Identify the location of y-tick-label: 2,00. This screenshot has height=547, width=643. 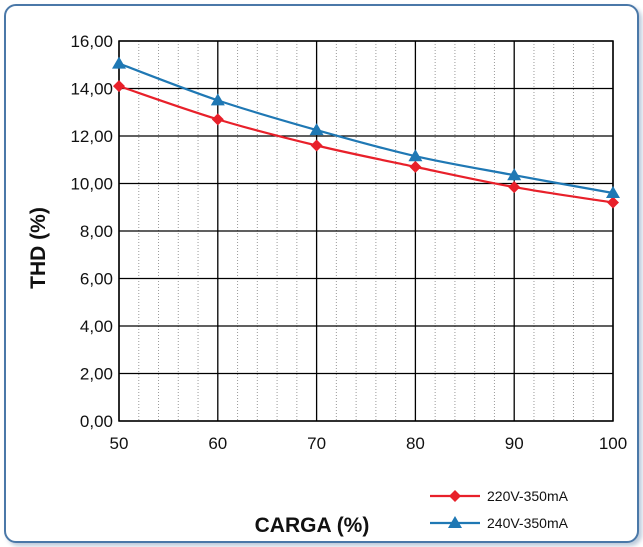
(96, 374).